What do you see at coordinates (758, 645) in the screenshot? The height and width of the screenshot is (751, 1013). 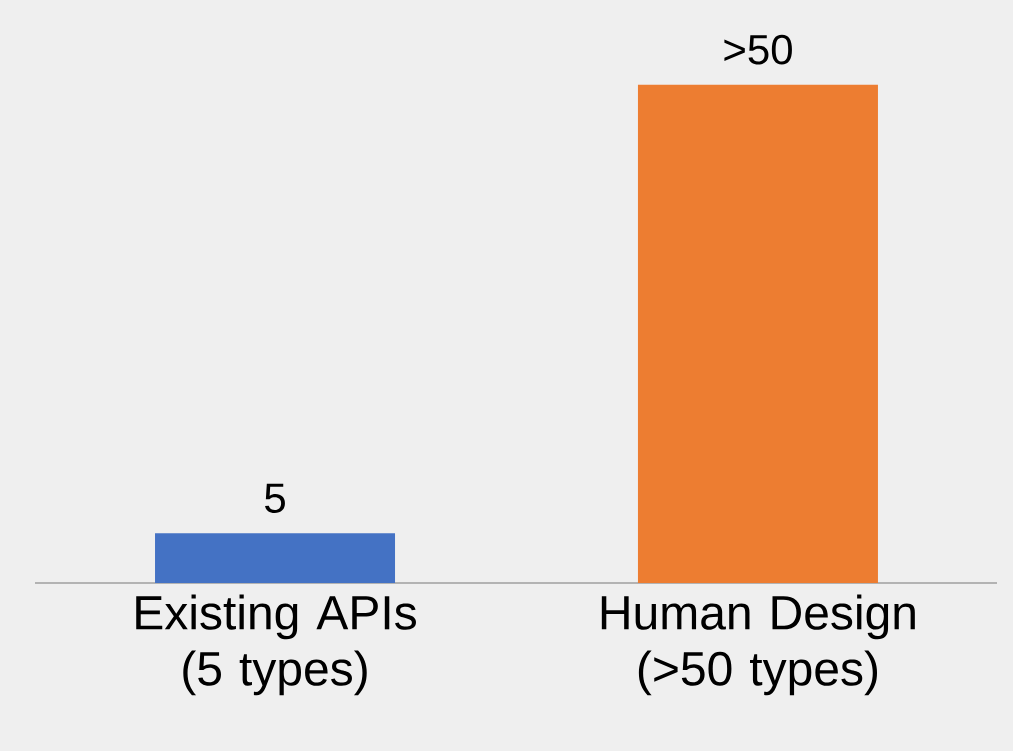 I see `x-tick-label: Human Design (>50 types)` at bounding box center [758, 645].